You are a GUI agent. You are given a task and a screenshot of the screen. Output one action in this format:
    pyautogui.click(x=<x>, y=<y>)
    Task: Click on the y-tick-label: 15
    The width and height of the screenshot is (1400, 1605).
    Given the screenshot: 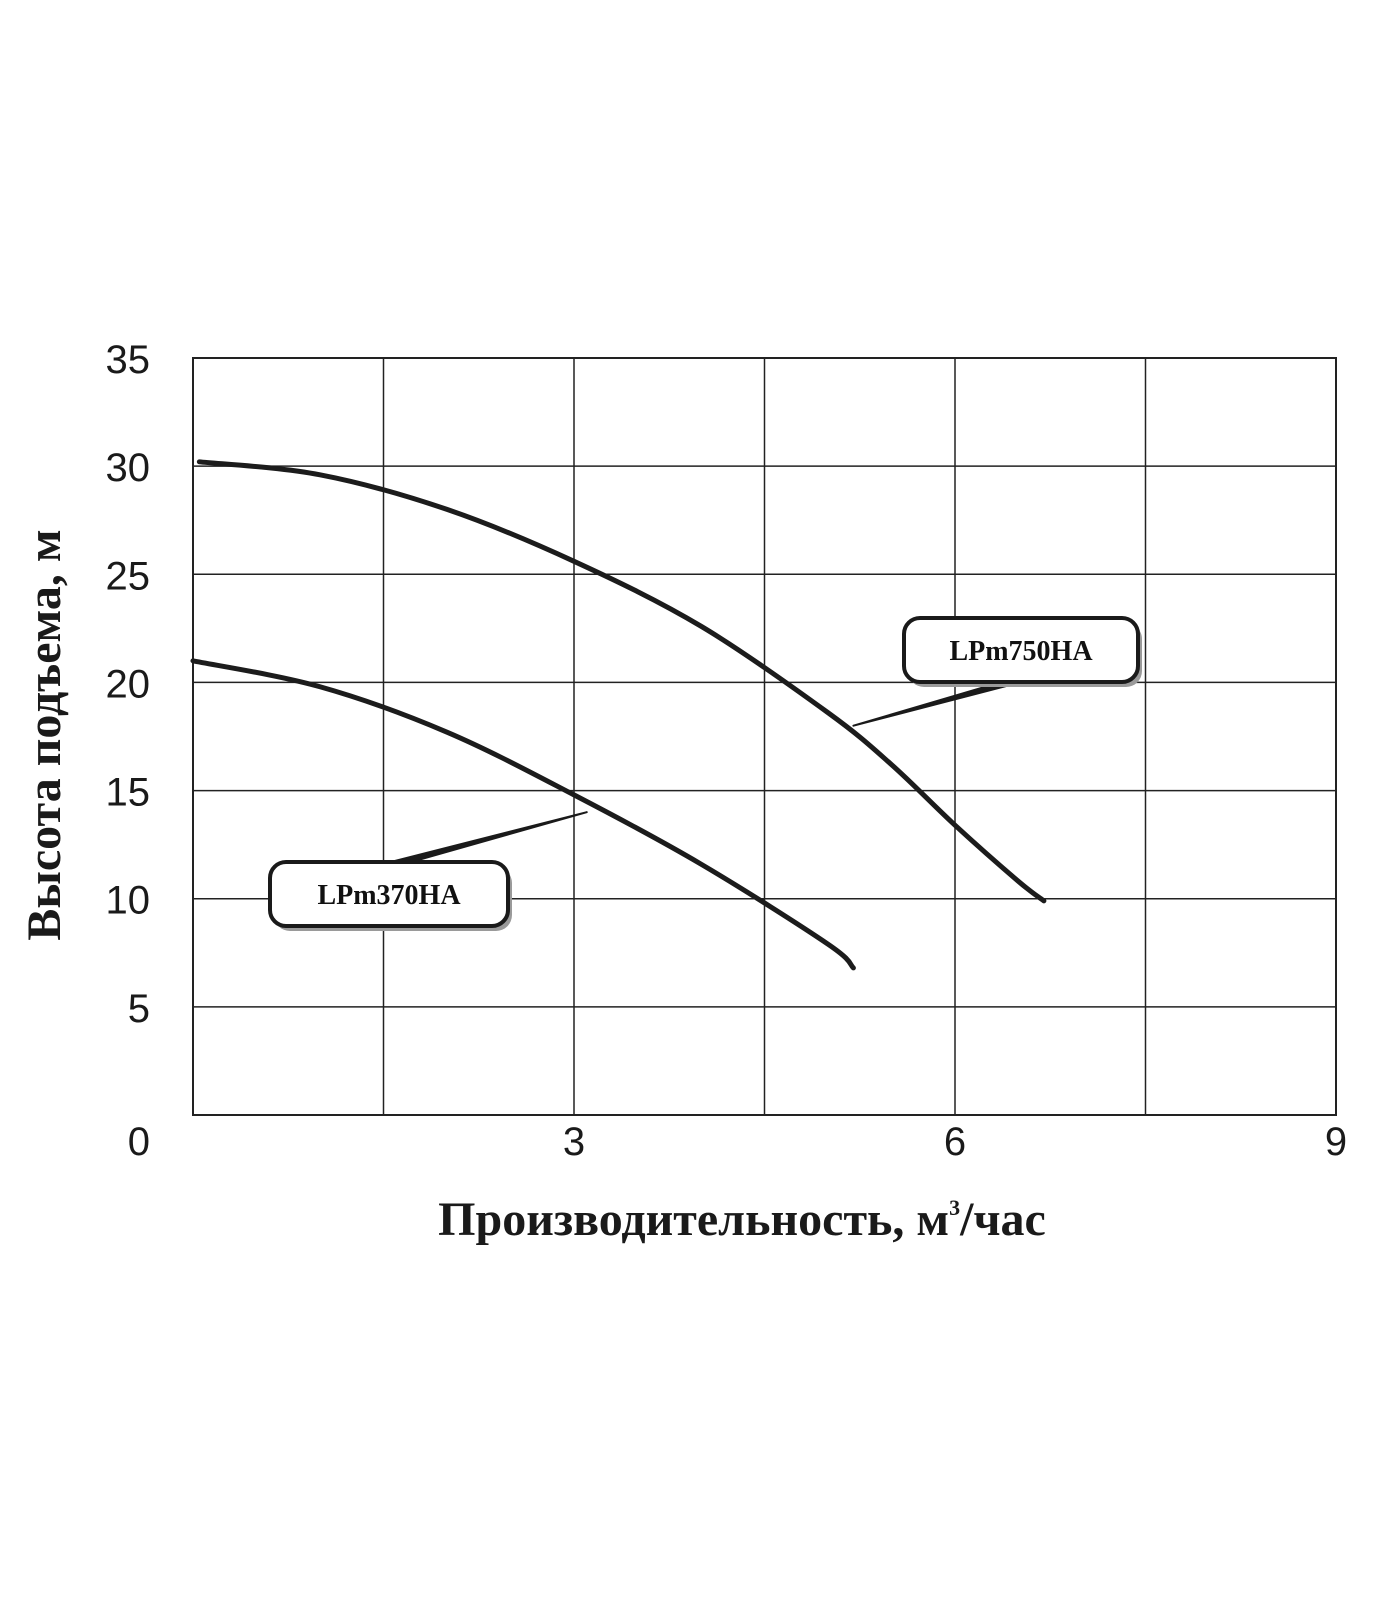 What is the action you would take?
    pyautogui.click(x=128, y=793)
    